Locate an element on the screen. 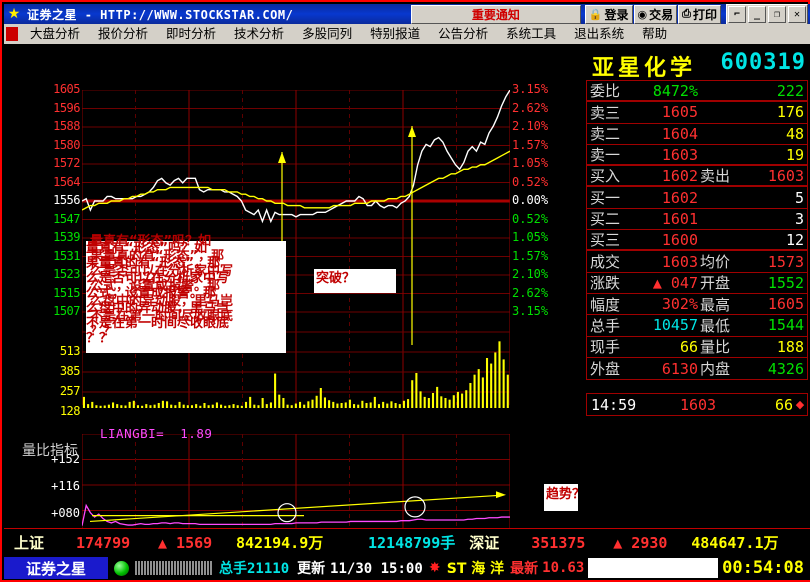 Image resolution: width=810 pixels, height=582 pixels. percent-tick: 2.10% is located at coordinates (530, 274).